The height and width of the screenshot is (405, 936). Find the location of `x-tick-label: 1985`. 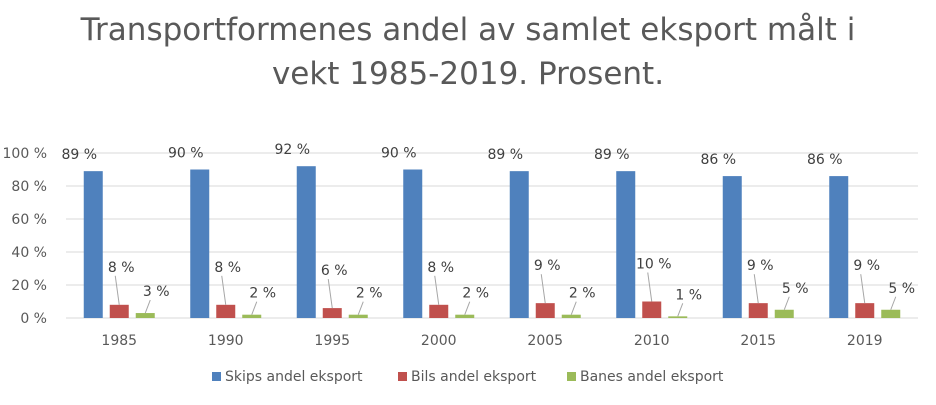

x-tick-label: 1985 is located at coordinates (119, 341).